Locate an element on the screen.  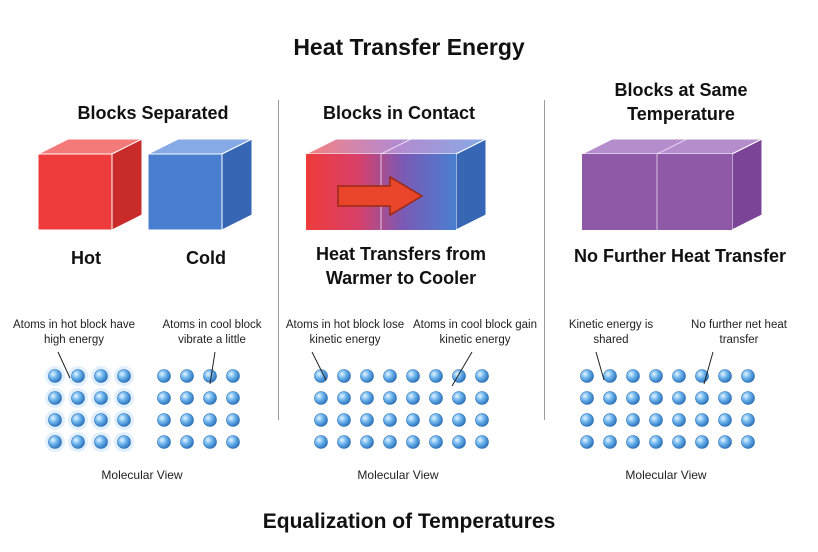
panel-3-caption: No Further Heat Transfer is located at coordinates (680, 256).